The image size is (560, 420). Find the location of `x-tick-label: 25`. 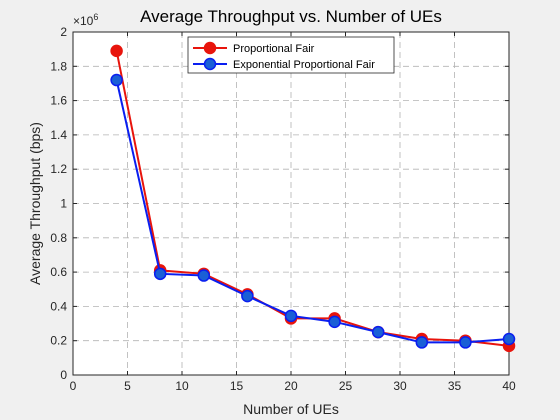

x-tick-label: 25 is located at coordinates (346, 386).